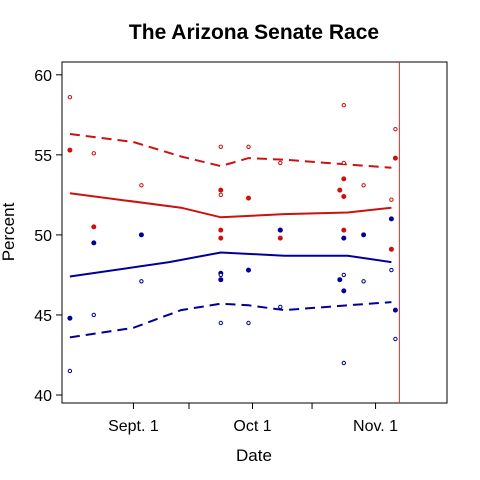 This screenshot has width=480, height=480. Describe the element at coordinates (43, 76) in the screenshot. I see `y-tick-label: 60` at that location.